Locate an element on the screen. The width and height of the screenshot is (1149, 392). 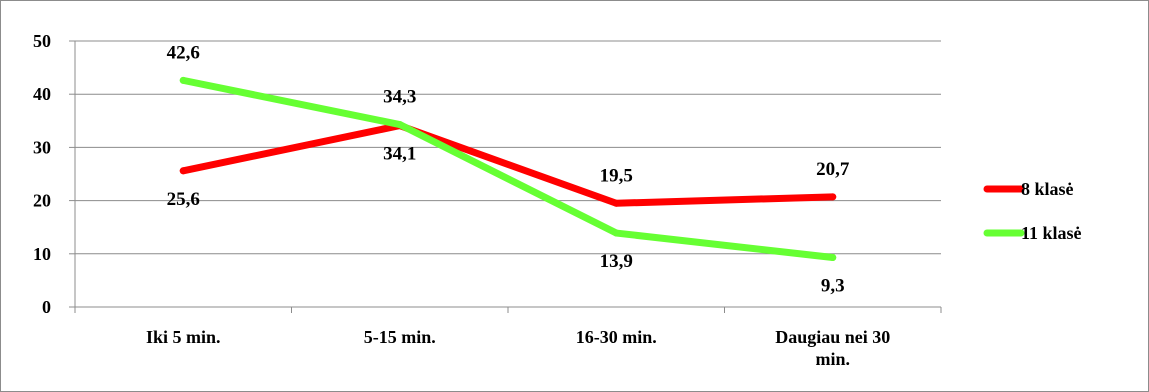
data-label: 34,3 is located at coordinates (399, 97).